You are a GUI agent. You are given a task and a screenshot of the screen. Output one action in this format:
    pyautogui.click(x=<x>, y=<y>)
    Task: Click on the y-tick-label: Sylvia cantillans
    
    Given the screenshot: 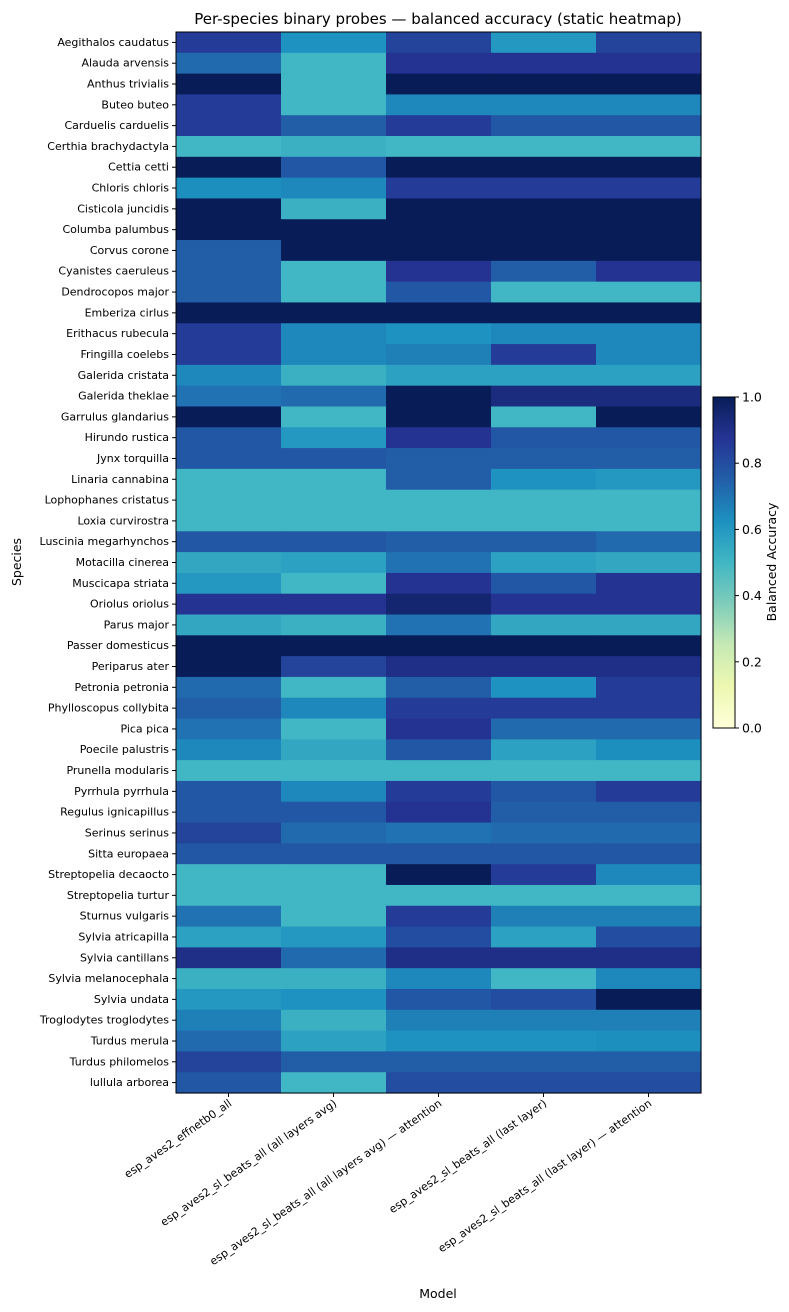 What is the action you would take?
    pyautogui.click(x=124, y=957)
    